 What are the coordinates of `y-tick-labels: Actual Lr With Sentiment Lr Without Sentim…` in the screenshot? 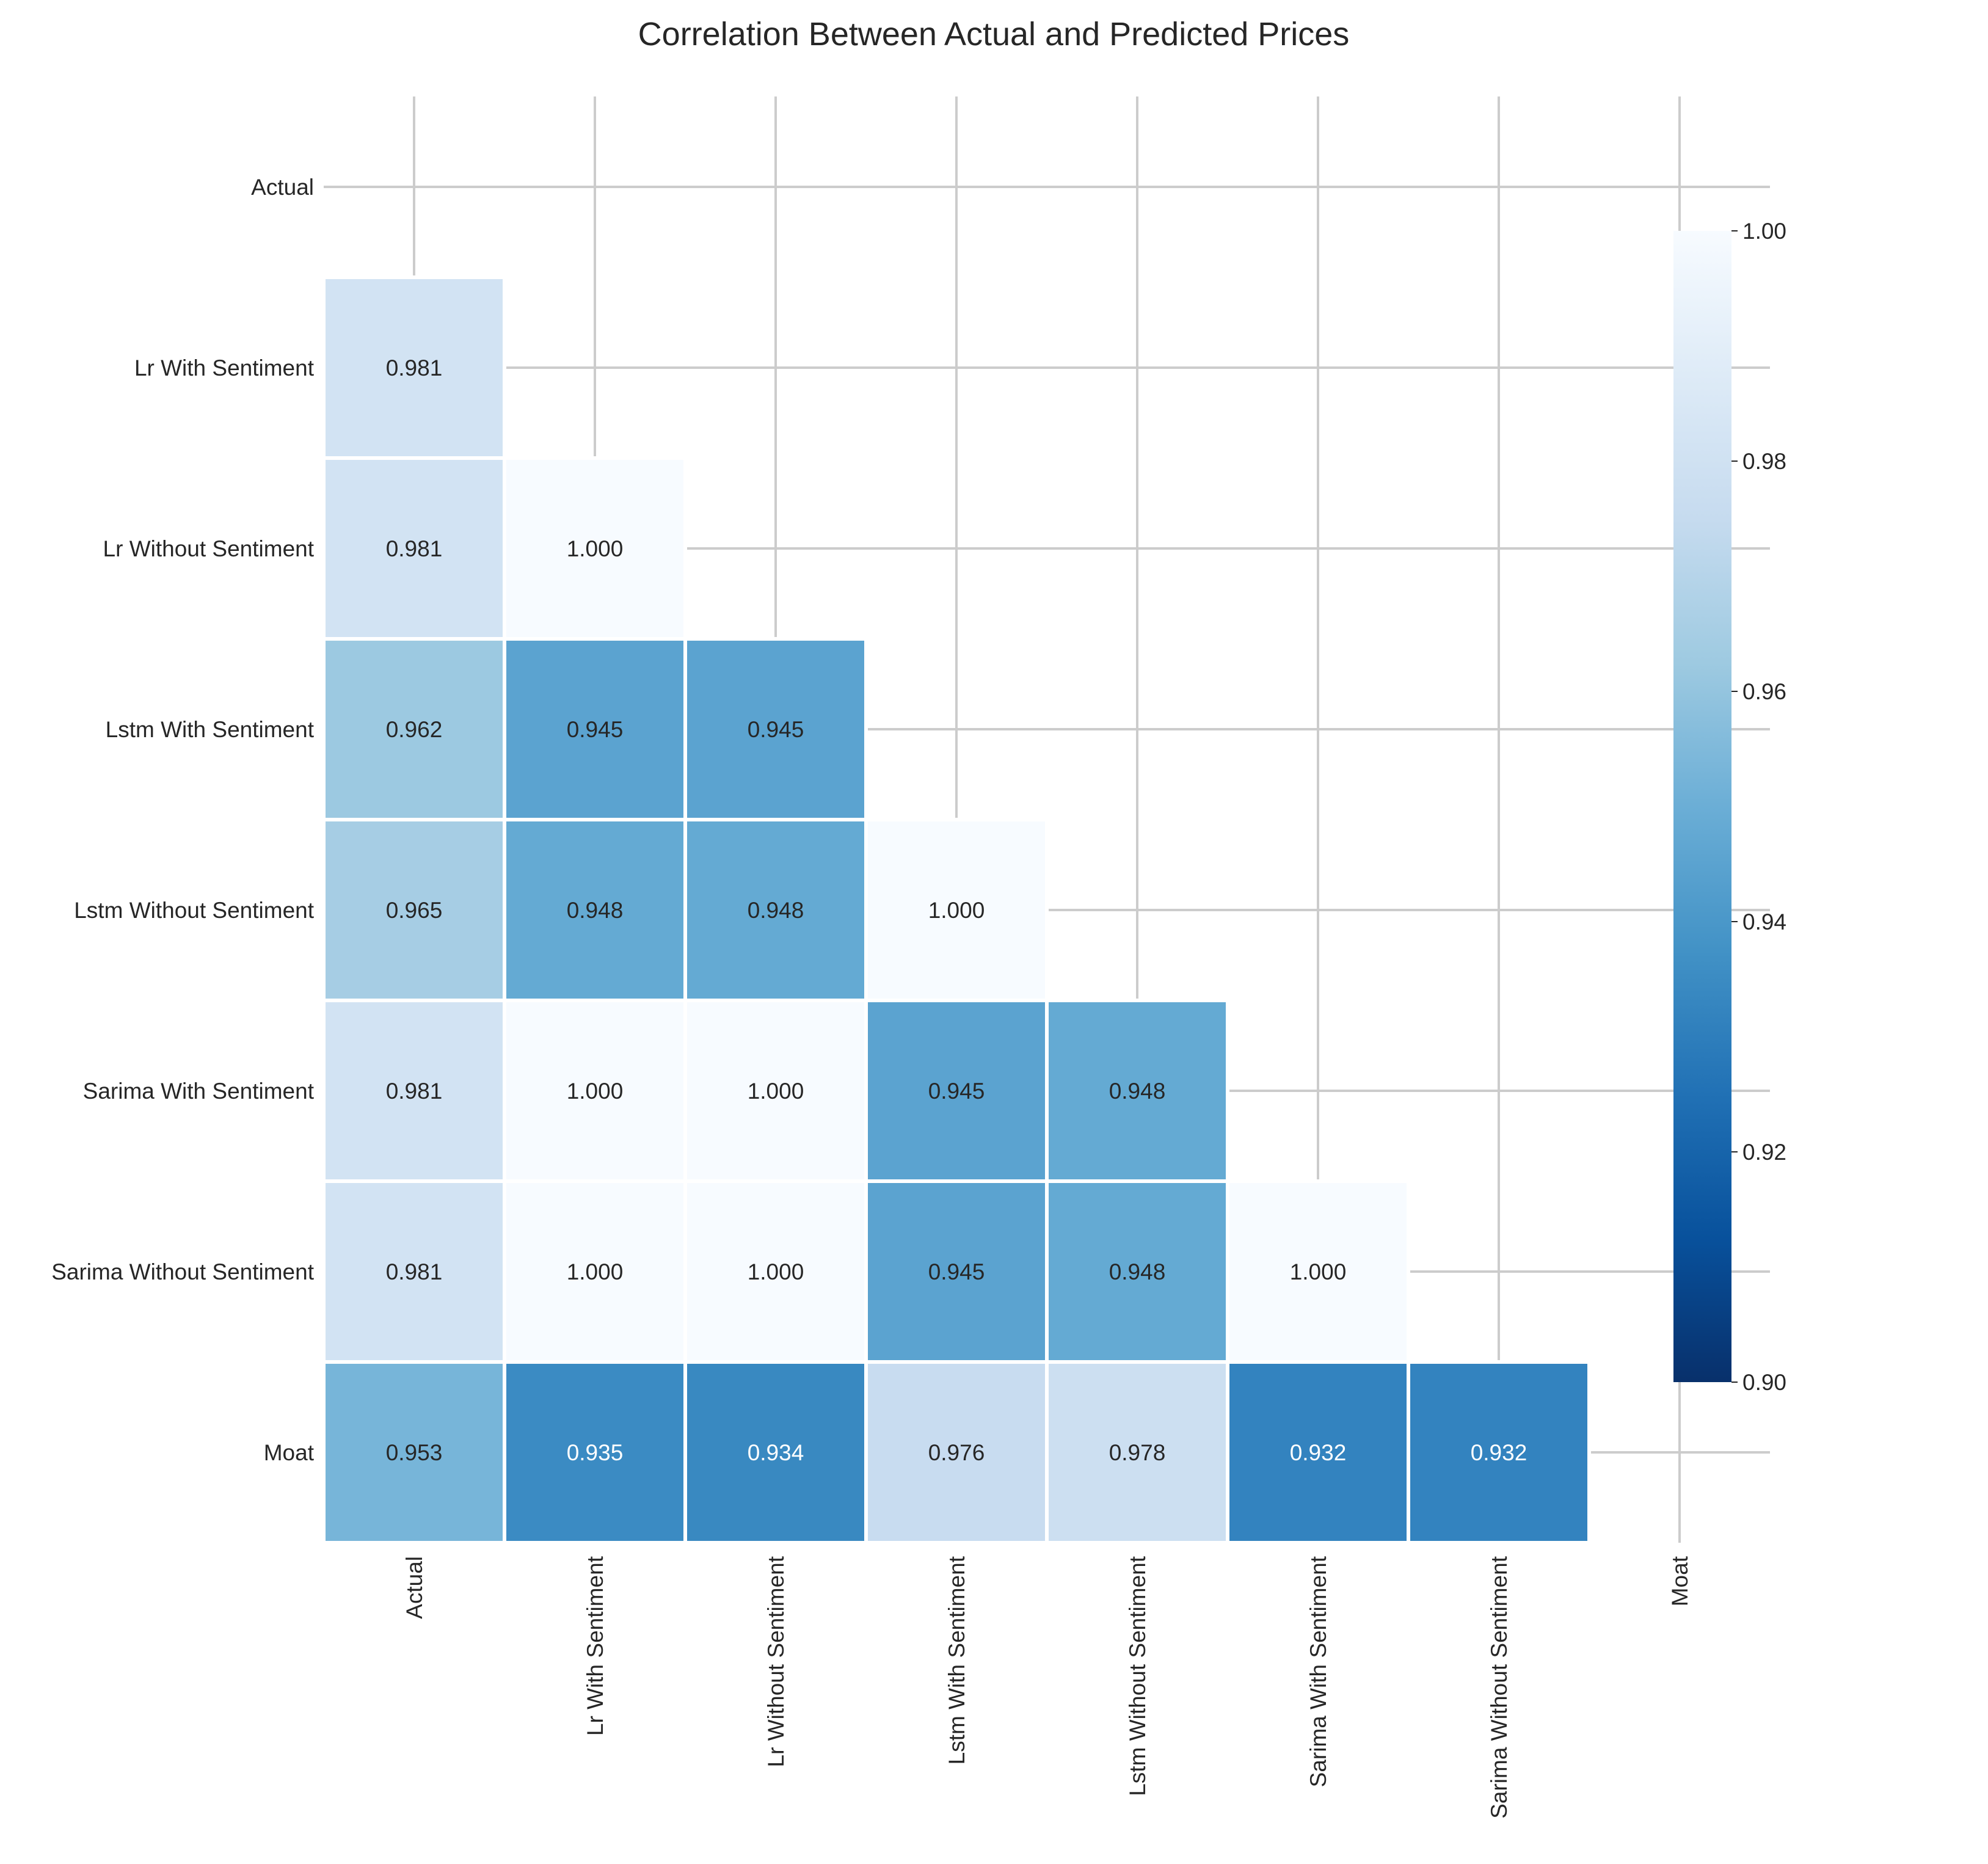 It's located at (183, 820).